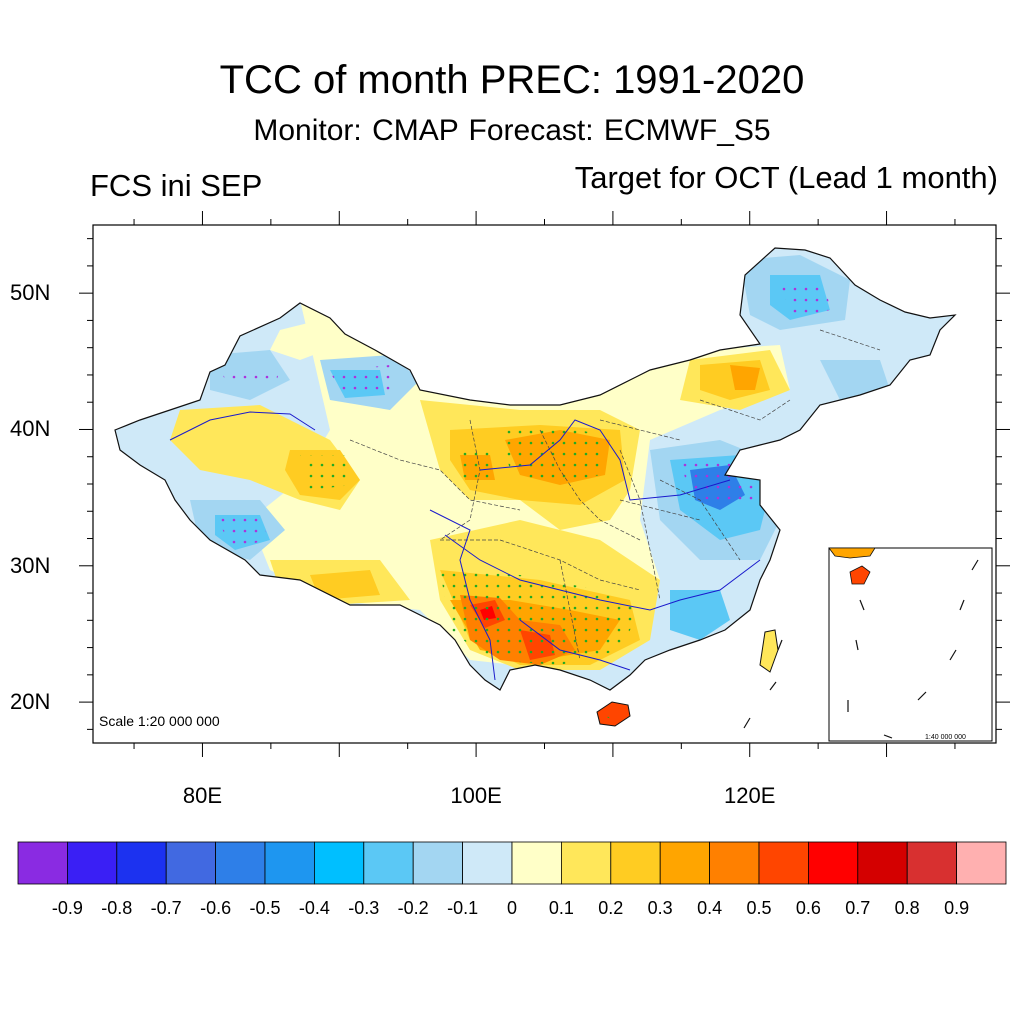 The width and height of the screenshot is (1024, 1024). I want to click on lon-label: 100E, so click(476, 795).